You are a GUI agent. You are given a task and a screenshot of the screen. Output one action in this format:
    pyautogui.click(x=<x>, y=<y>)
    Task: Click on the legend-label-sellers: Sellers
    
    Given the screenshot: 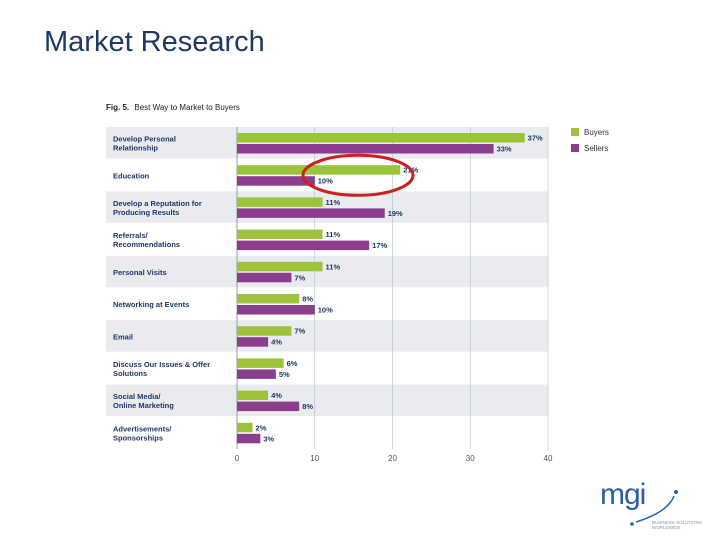 What is the action you would take?
    pyautogui.click(x=596, y=148)
    